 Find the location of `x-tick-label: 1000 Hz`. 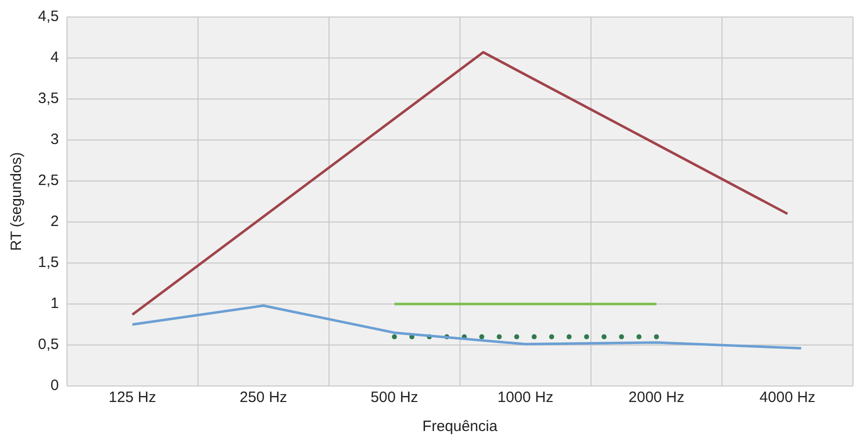

x-tick-label: 1000 Hz is located at coordinates (526, 397).